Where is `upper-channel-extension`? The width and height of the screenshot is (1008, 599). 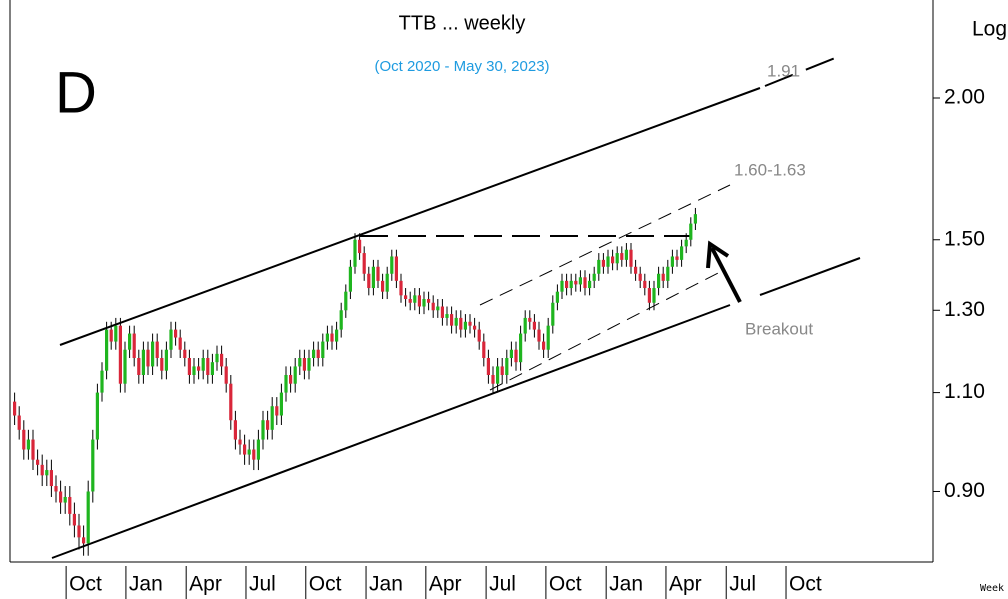
upper-channel-extension is located at coordinates (802, 71).